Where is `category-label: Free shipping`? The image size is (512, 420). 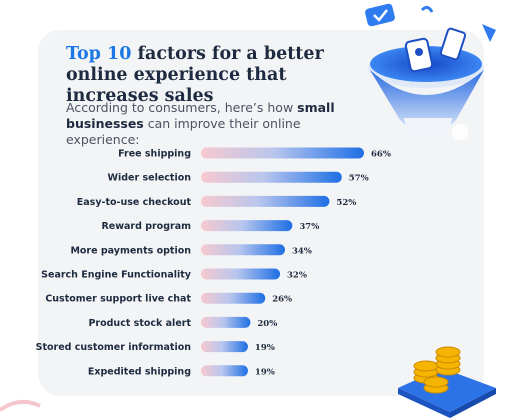
category-label: Free shipping is located at coordinates (154, 154).